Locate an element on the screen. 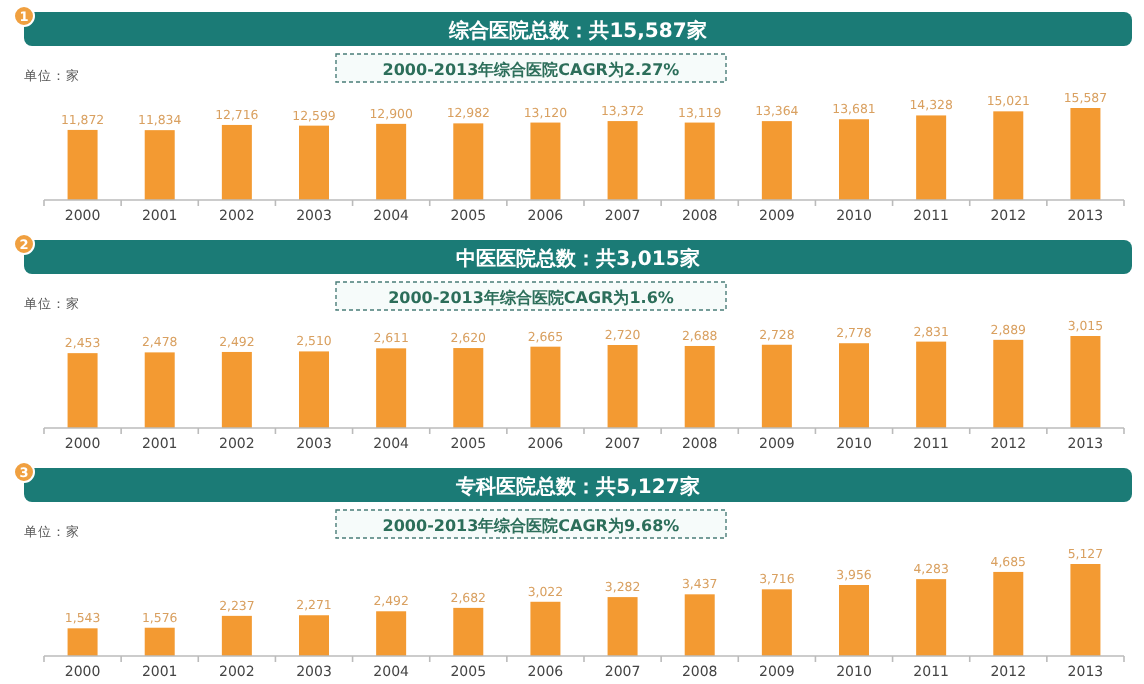 This screenshot has height=684, width=1144. chart-subtitle: 2000-2013年综合医院CAGR为9.68% is located at coordinates (531, 526).